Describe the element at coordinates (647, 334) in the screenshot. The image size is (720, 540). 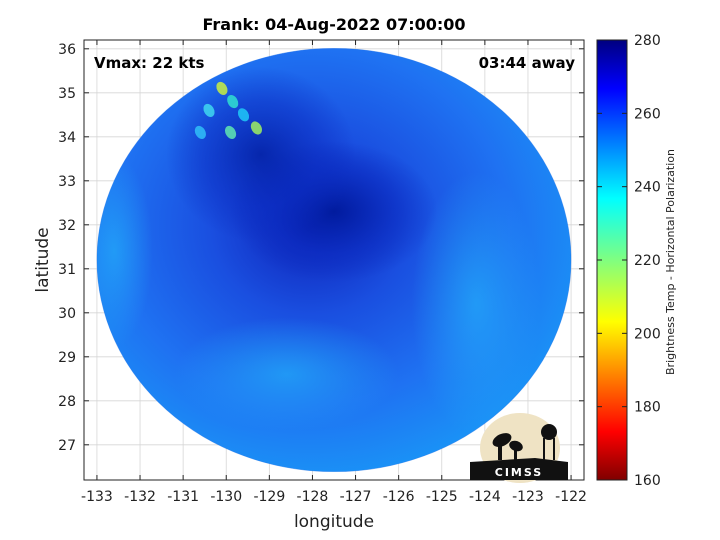
I see `colorbar-tick-label: 200` at that location.